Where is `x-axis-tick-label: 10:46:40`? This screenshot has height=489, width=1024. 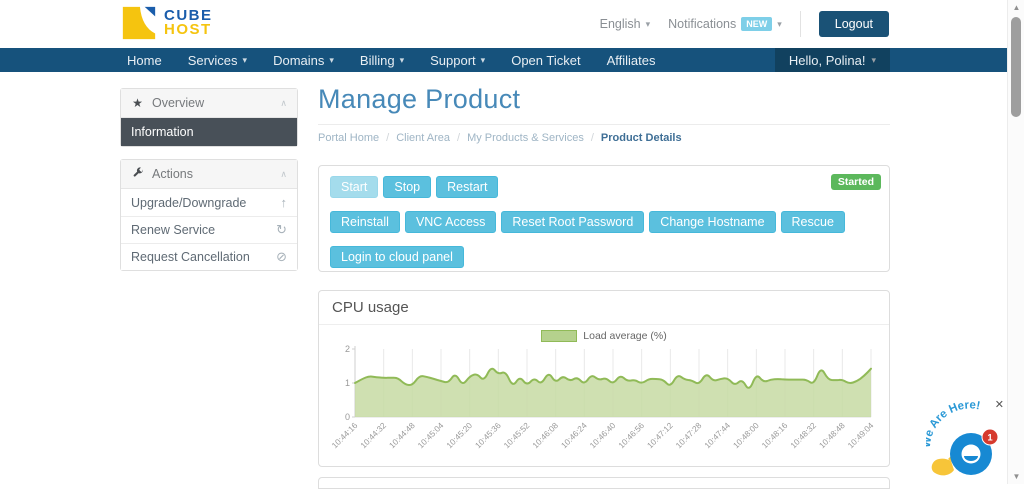 x-axis-tick-label: 10:46:40 is located at coordinates (603, 435).